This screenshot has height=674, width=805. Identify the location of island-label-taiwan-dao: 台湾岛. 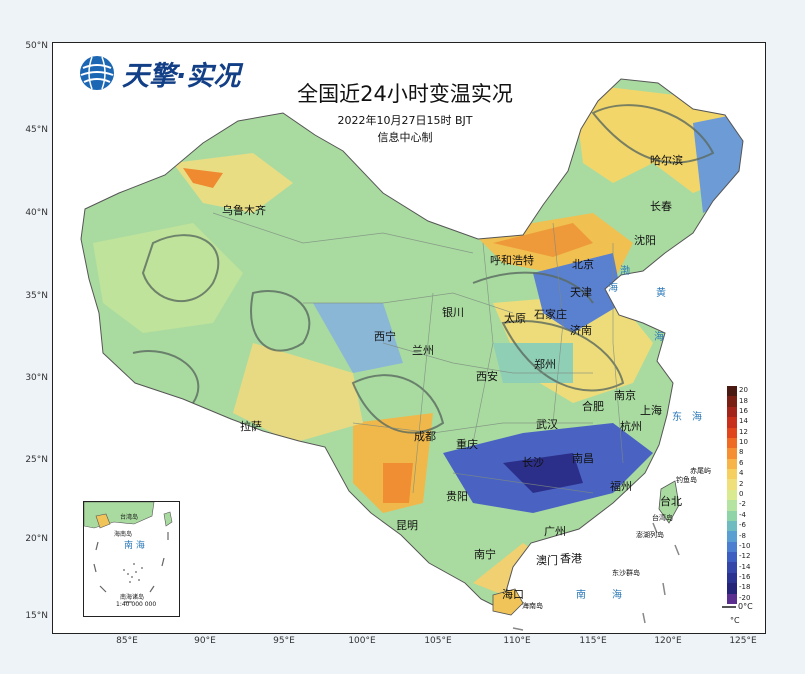
(662, 518).